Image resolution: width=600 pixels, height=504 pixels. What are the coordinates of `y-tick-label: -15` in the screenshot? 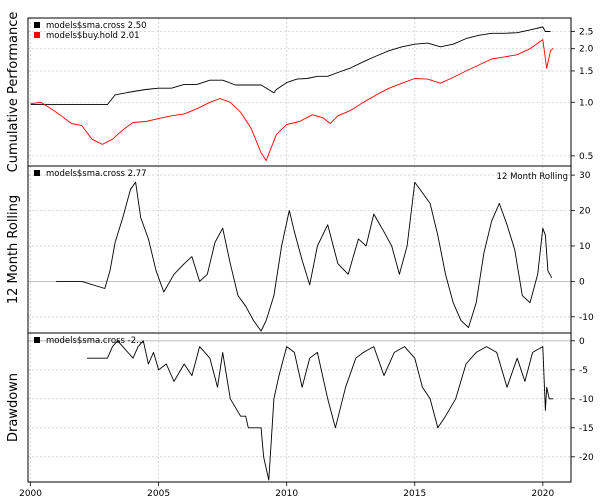 It's located at (586, 429).